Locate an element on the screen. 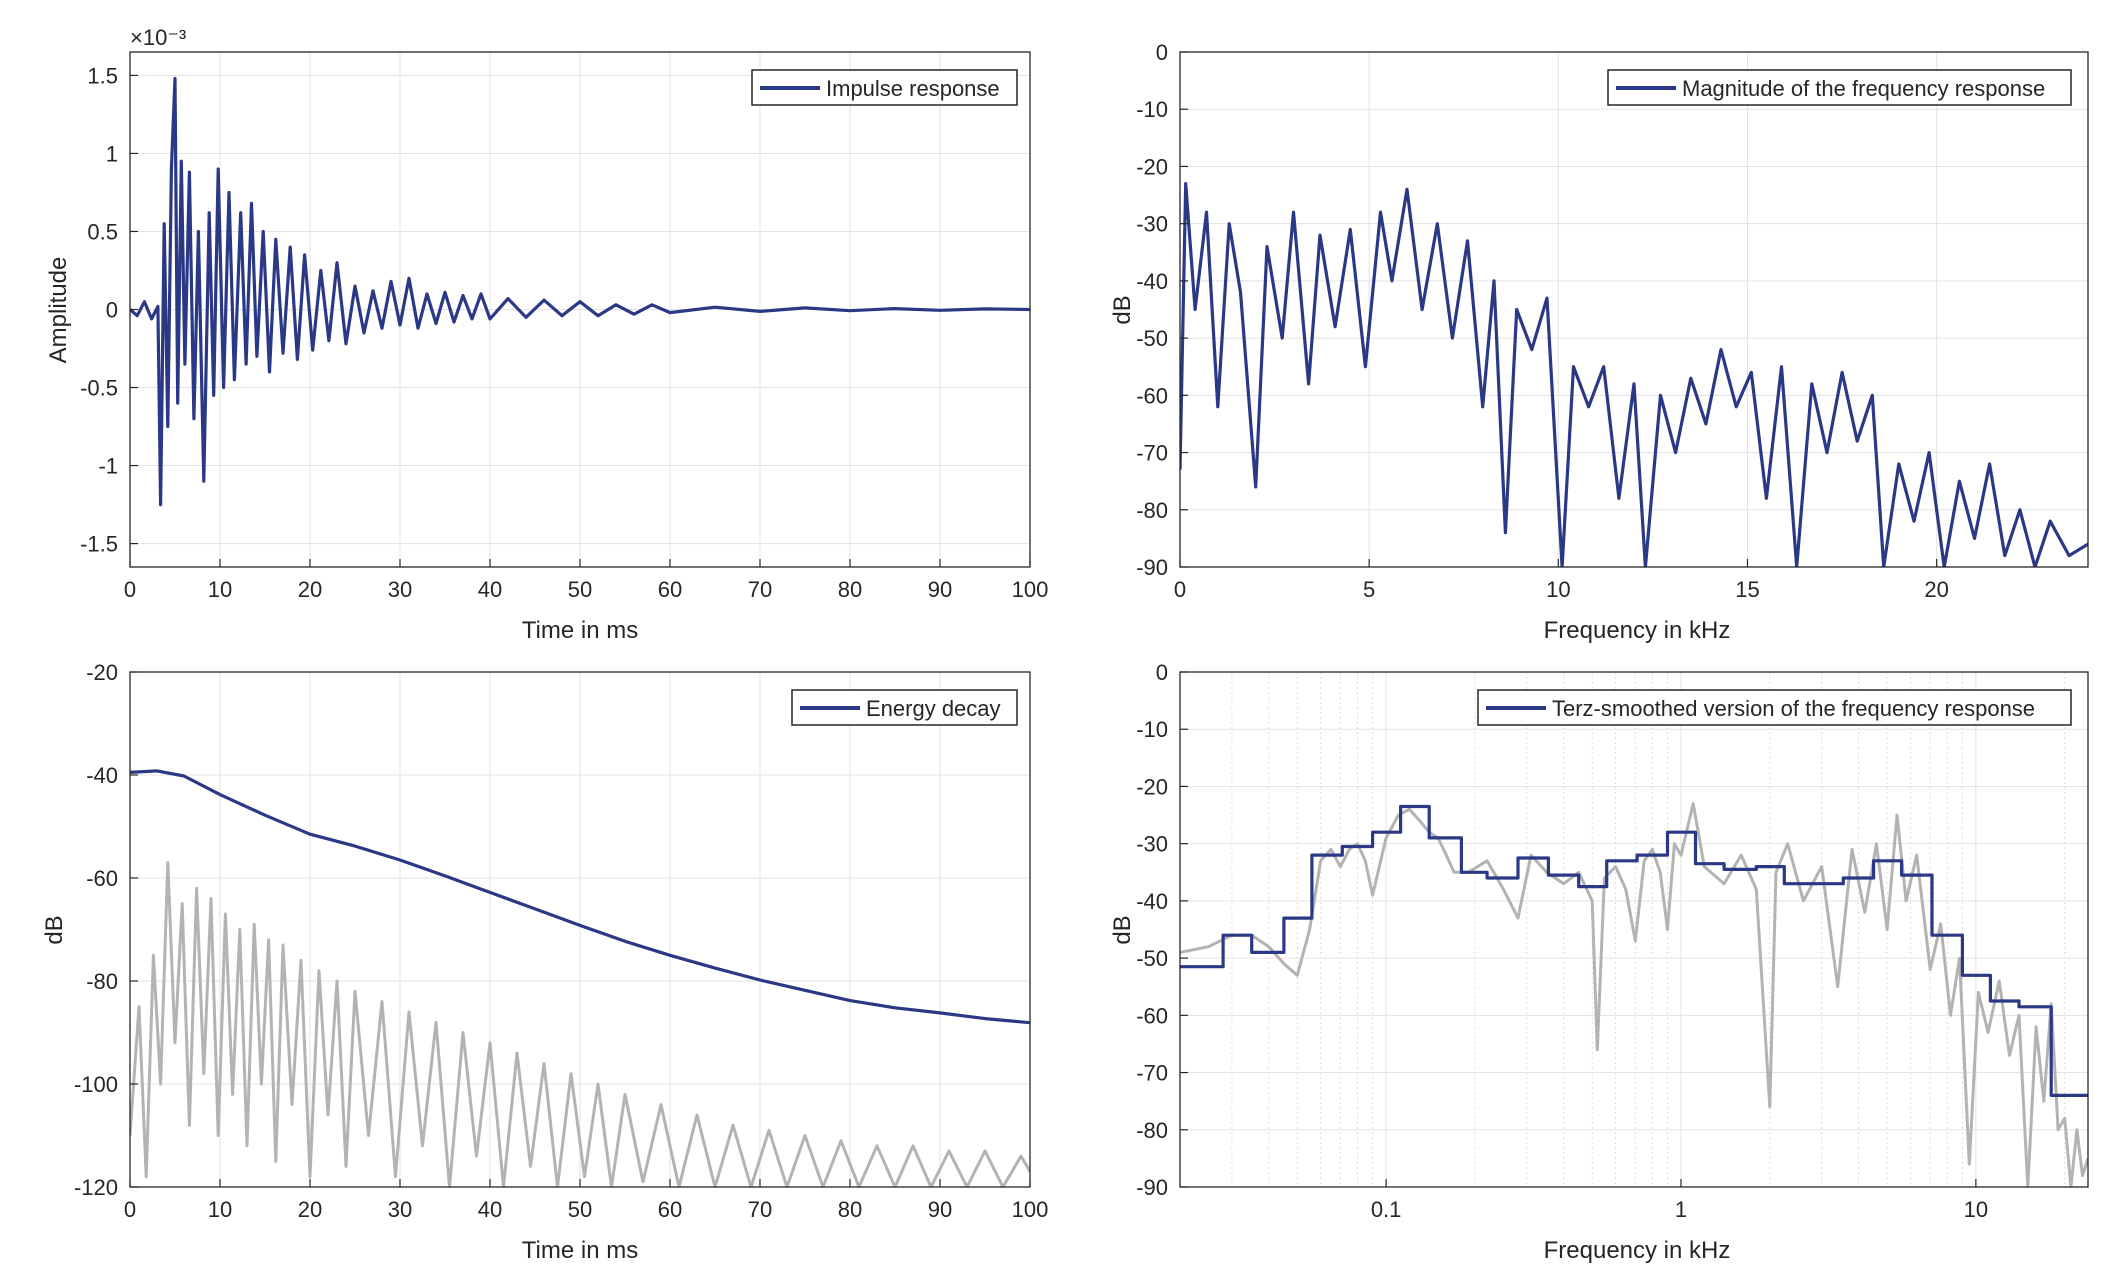  energy-series-1-line is located at coordinates (580, 1024).